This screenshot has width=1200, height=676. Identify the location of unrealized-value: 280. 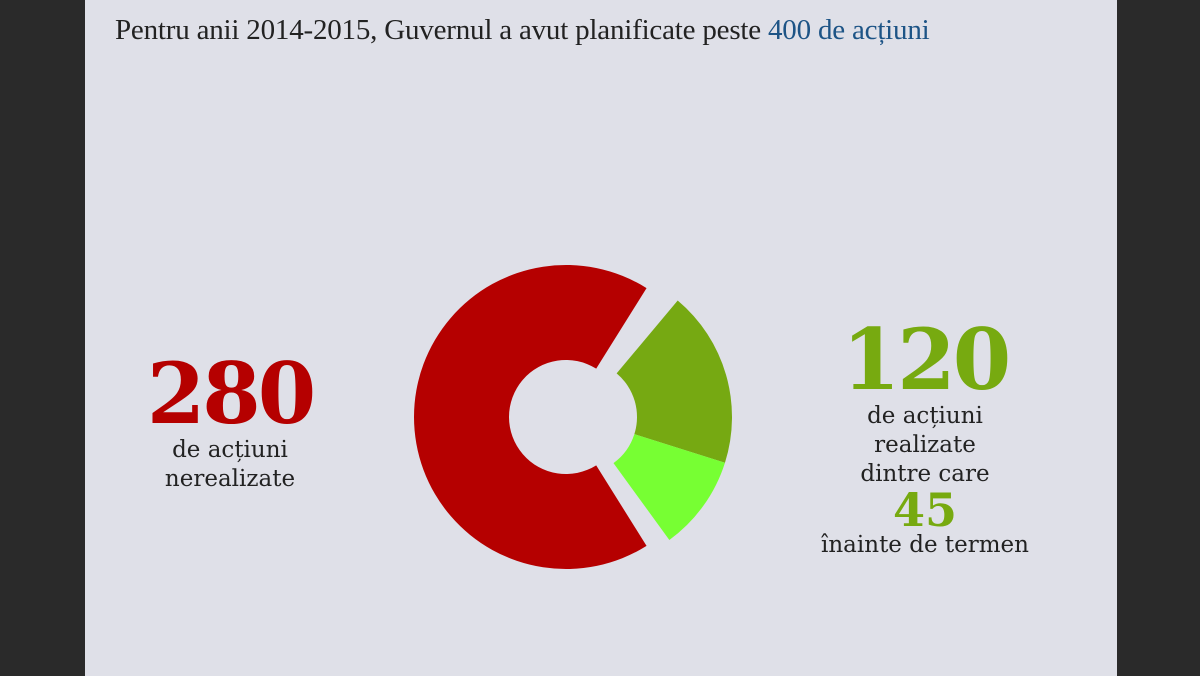
(231, 393).